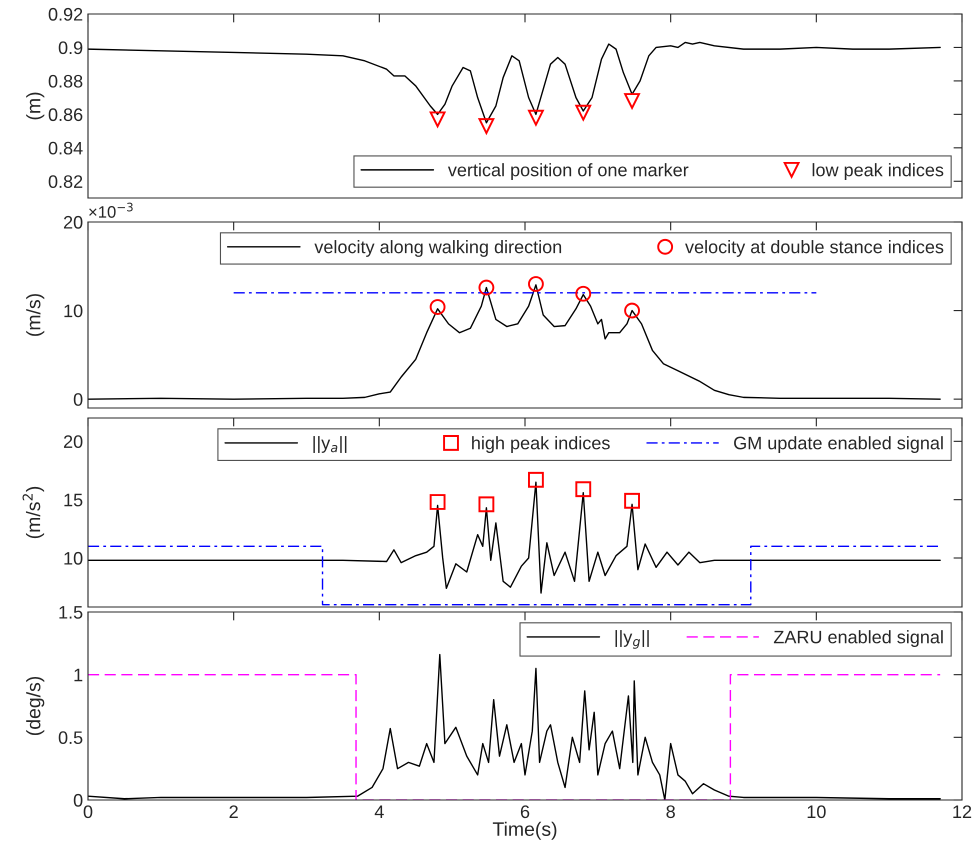  I want to click on legend-label: ||y$_{a}$||, so click(329, 444).